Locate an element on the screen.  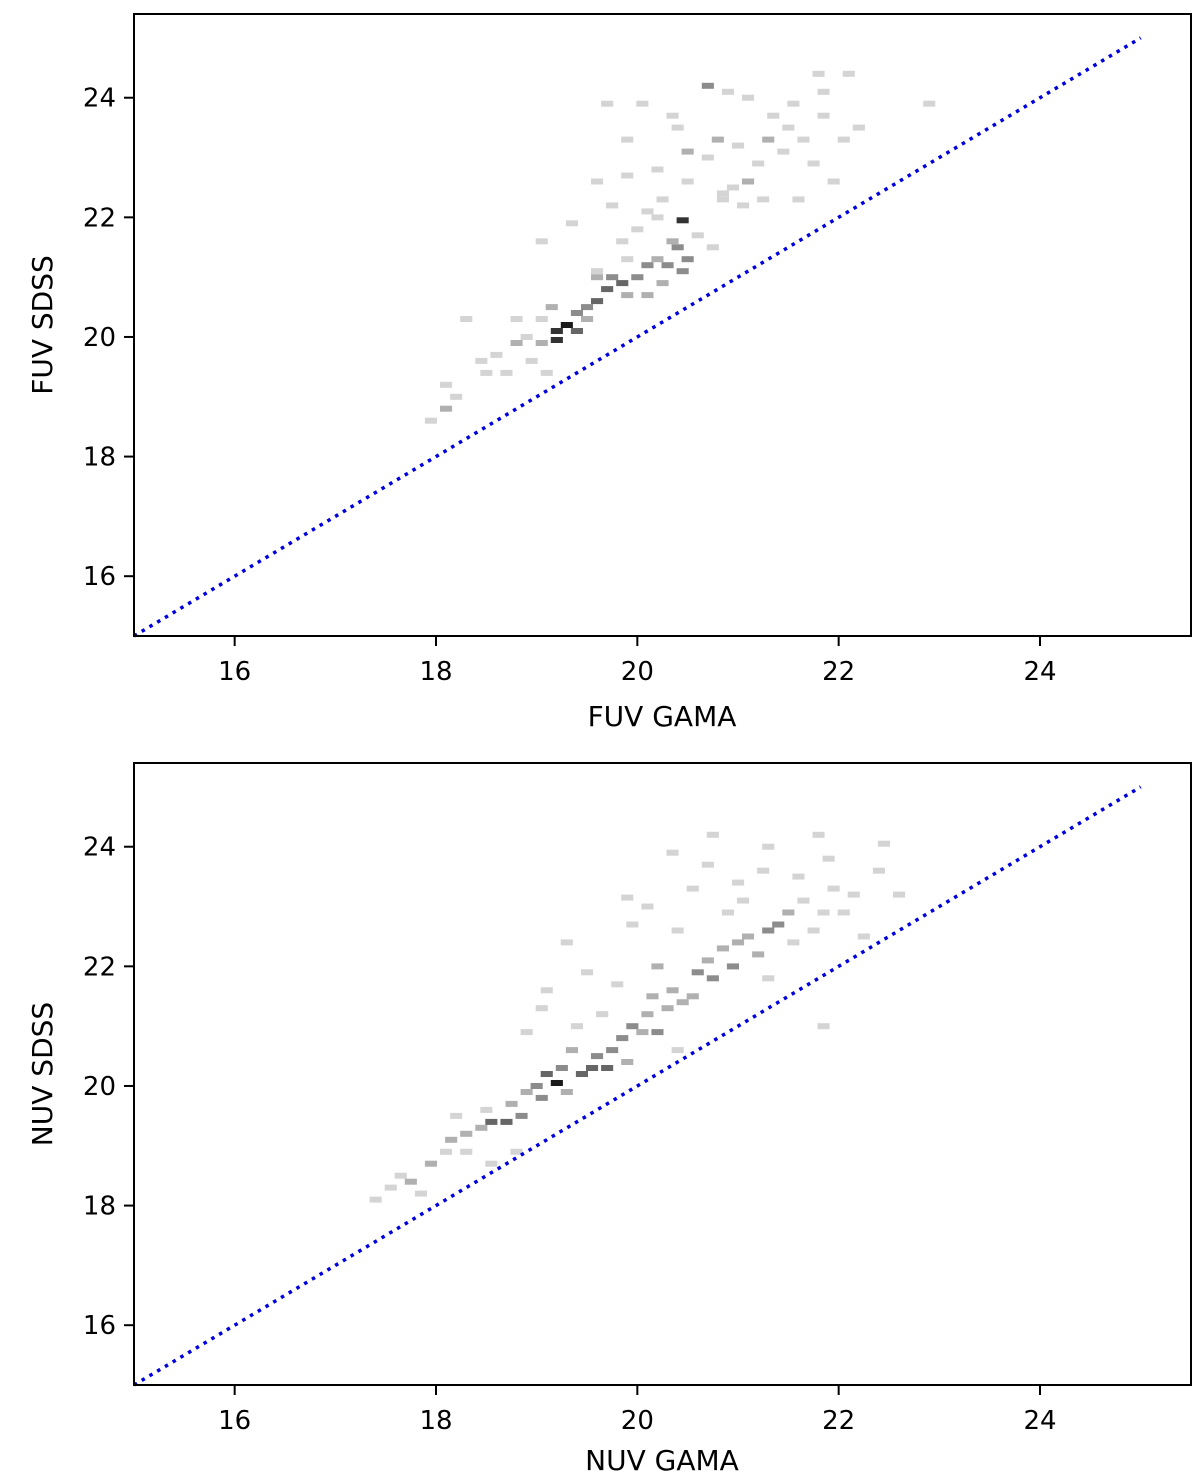
fuv-heatmap-cells is located at coordinates (680, 247).